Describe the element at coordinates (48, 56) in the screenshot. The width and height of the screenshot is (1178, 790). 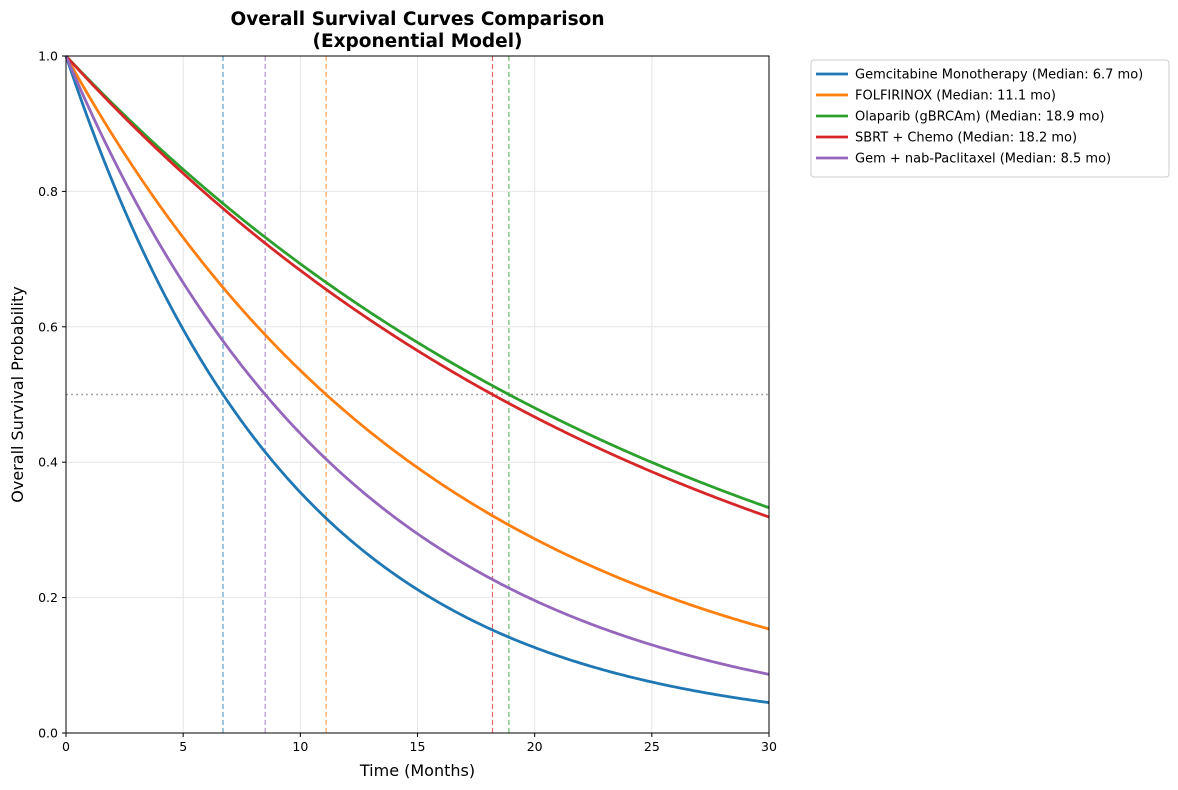
I see `y-tick-label-5: 1.0` at that location.